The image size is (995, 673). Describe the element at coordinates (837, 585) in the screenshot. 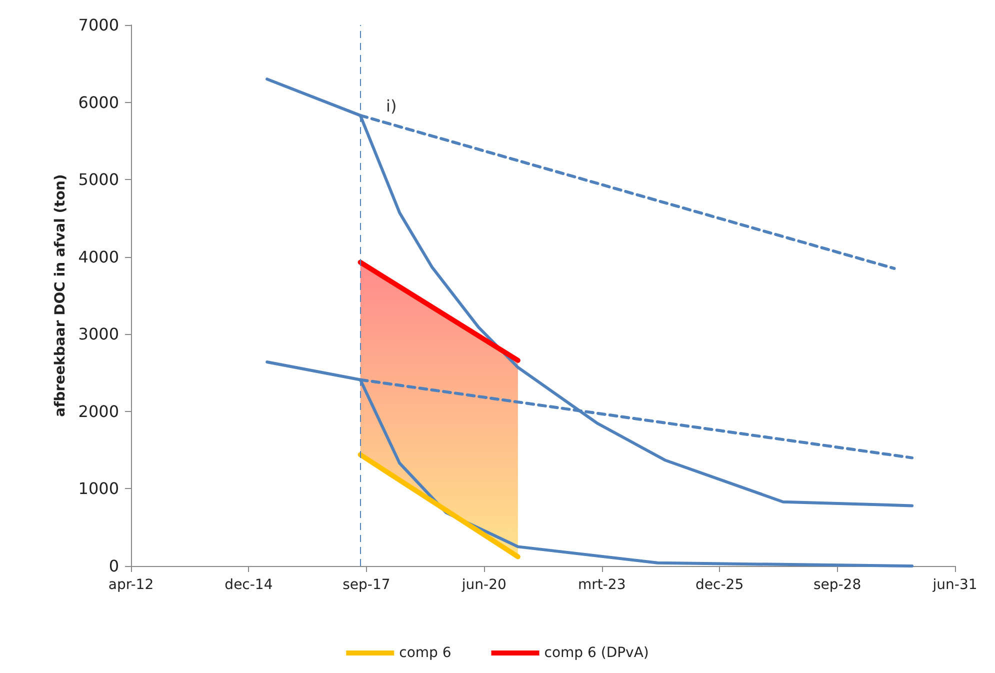

I see `x-tick-label: sep-28` at that location.